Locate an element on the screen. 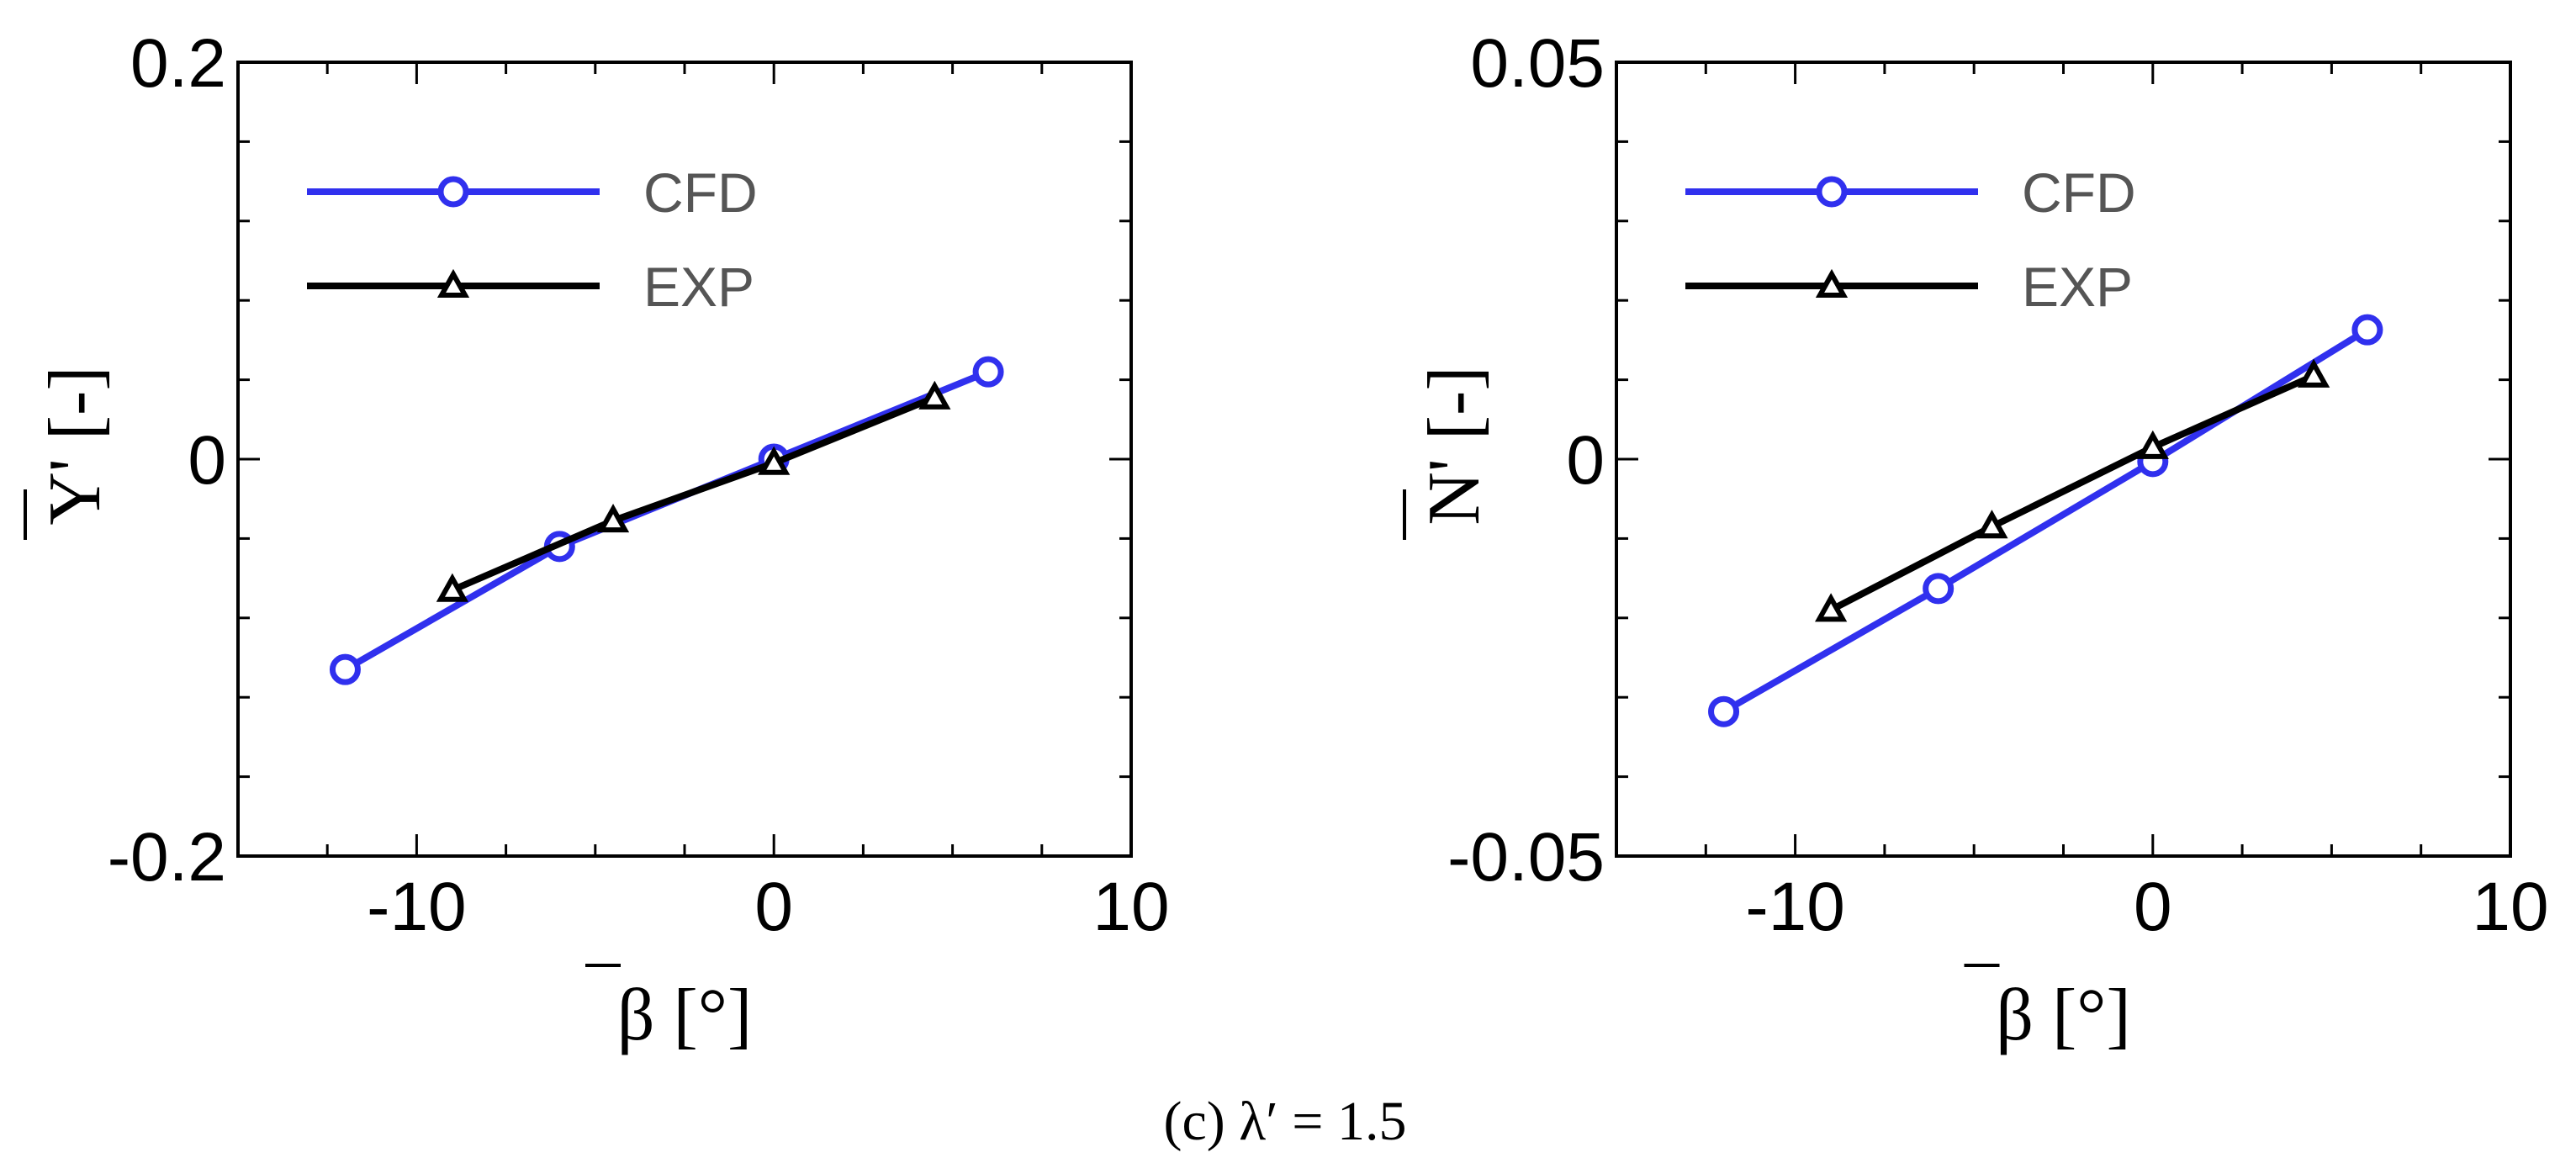 This screenshot has width=2576, height=1163. y-tick-label: 0.05 is located at coordinates (1537, 64).